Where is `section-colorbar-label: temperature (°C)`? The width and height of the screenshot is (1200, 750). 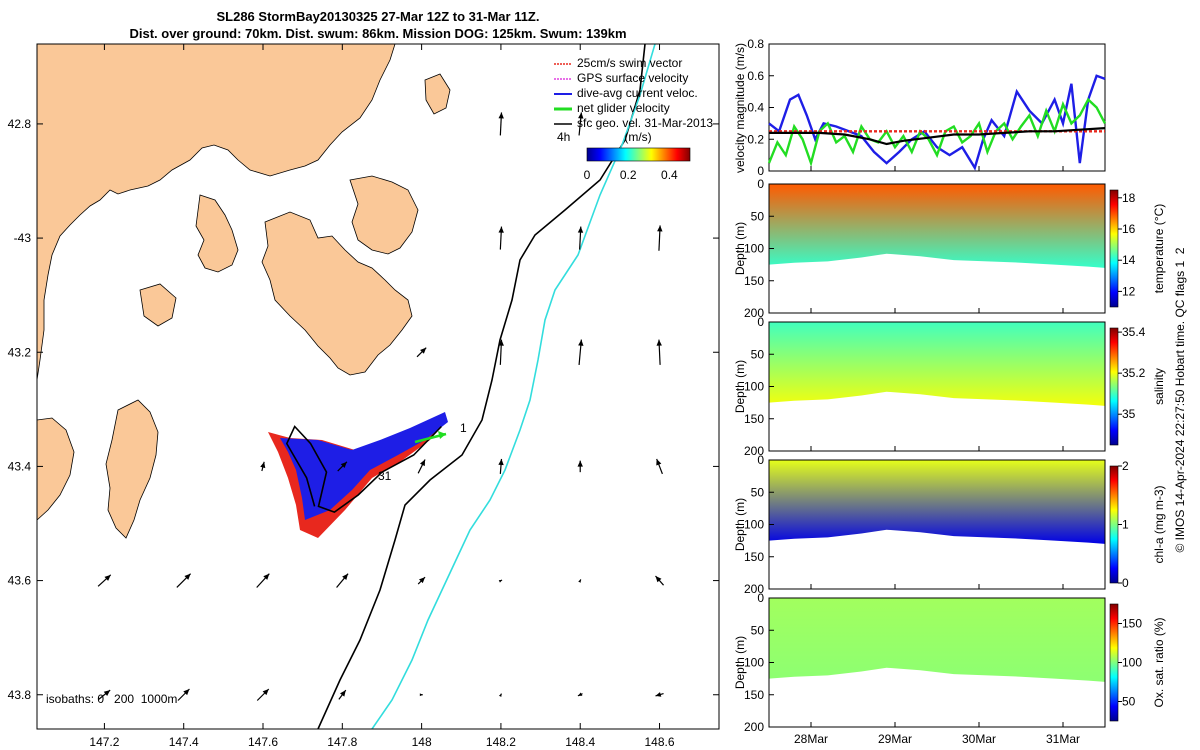 section-colorbar-label: temperature (°C) is located at coordinates (1159, 249).